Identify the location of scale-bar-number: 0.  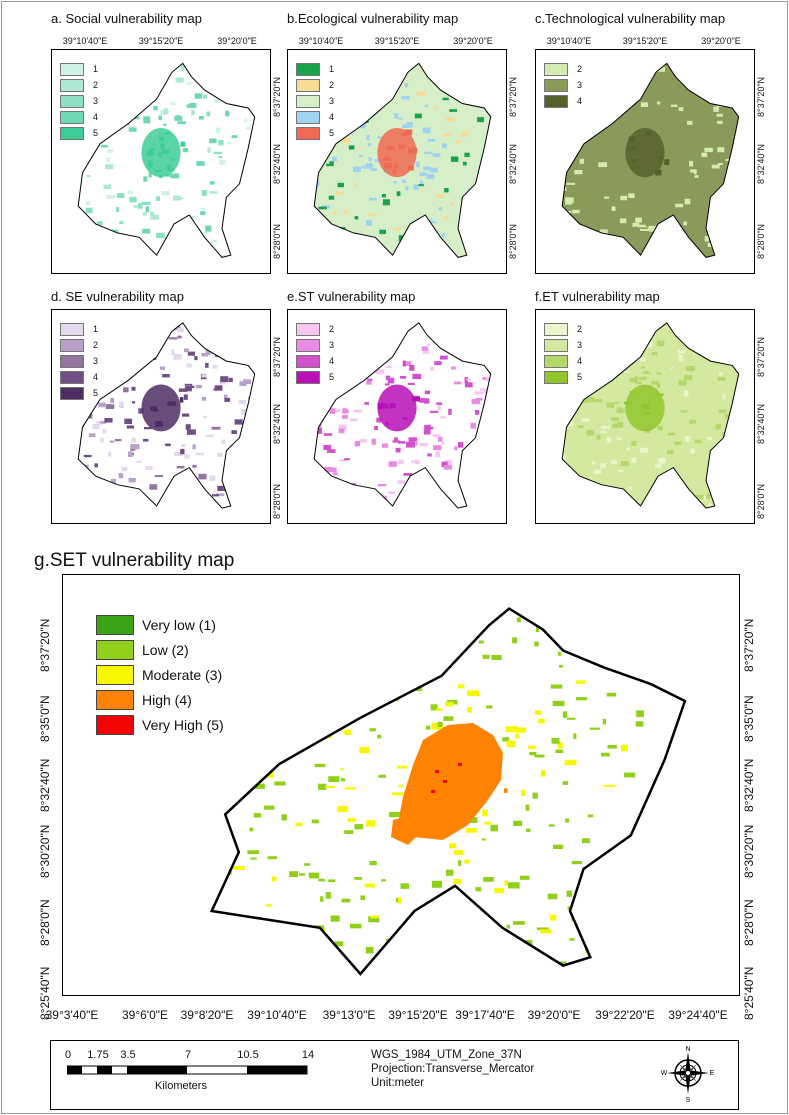
(68, 1055).